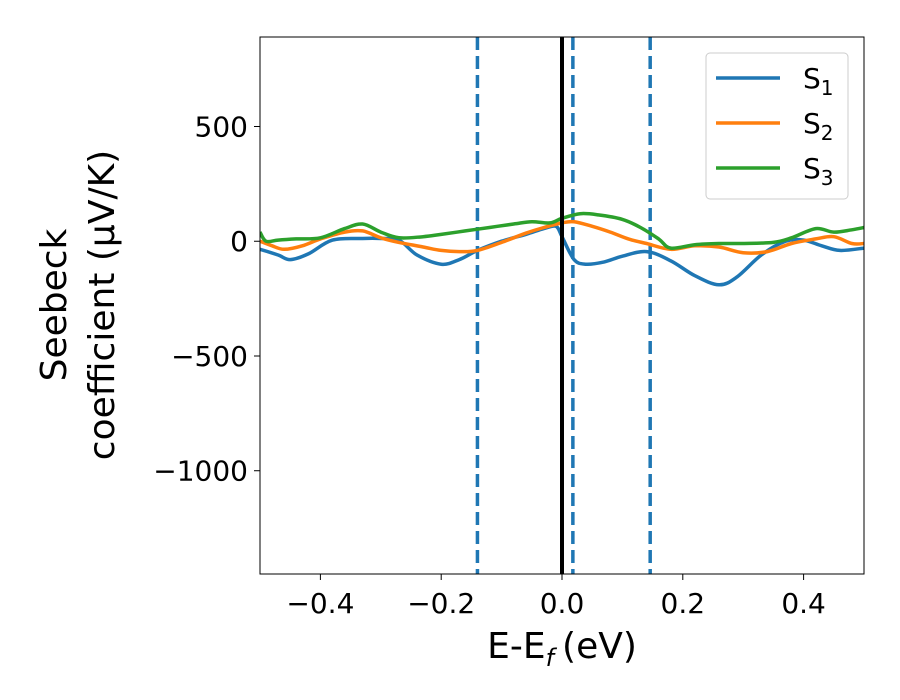  Describe the element at coordinates (827, 133) in the screenshot. I see `legend-label-subscript: 2` at that location.